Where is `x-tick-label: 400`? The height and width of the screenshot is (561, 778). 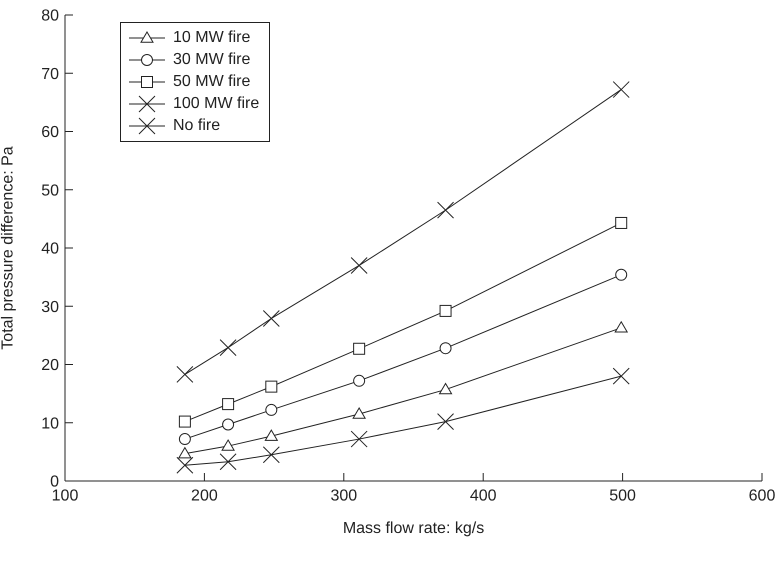 x-tick-label: 400 is located at coordinates (483, 495).